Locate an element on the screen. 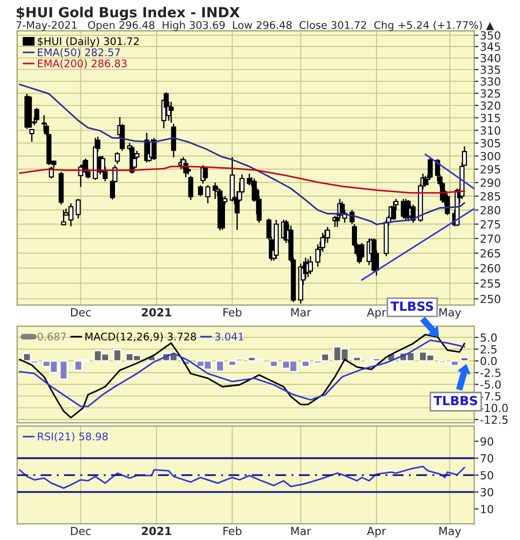 Image resolution: width=520 pixels, height=540 pixels. legend-label: $HUI (Daily) 301.72 is located at coordinates (88, 42).